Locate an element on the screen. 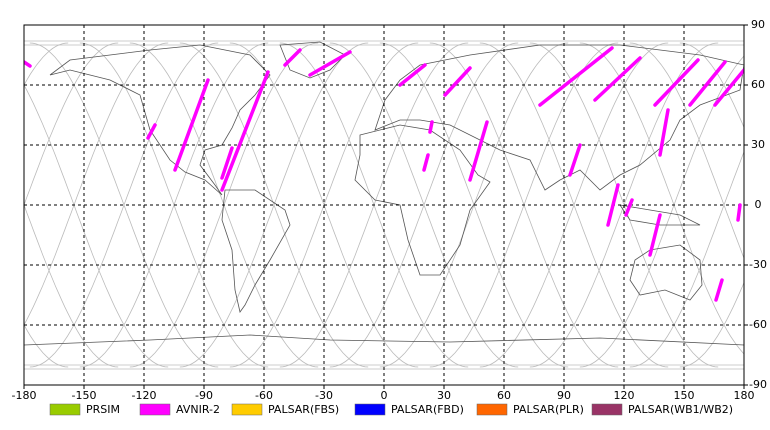 Image resolution: width=770 pixels, height=430 pixels. y-tick-label: -90 is located at coordinates (758, 384).